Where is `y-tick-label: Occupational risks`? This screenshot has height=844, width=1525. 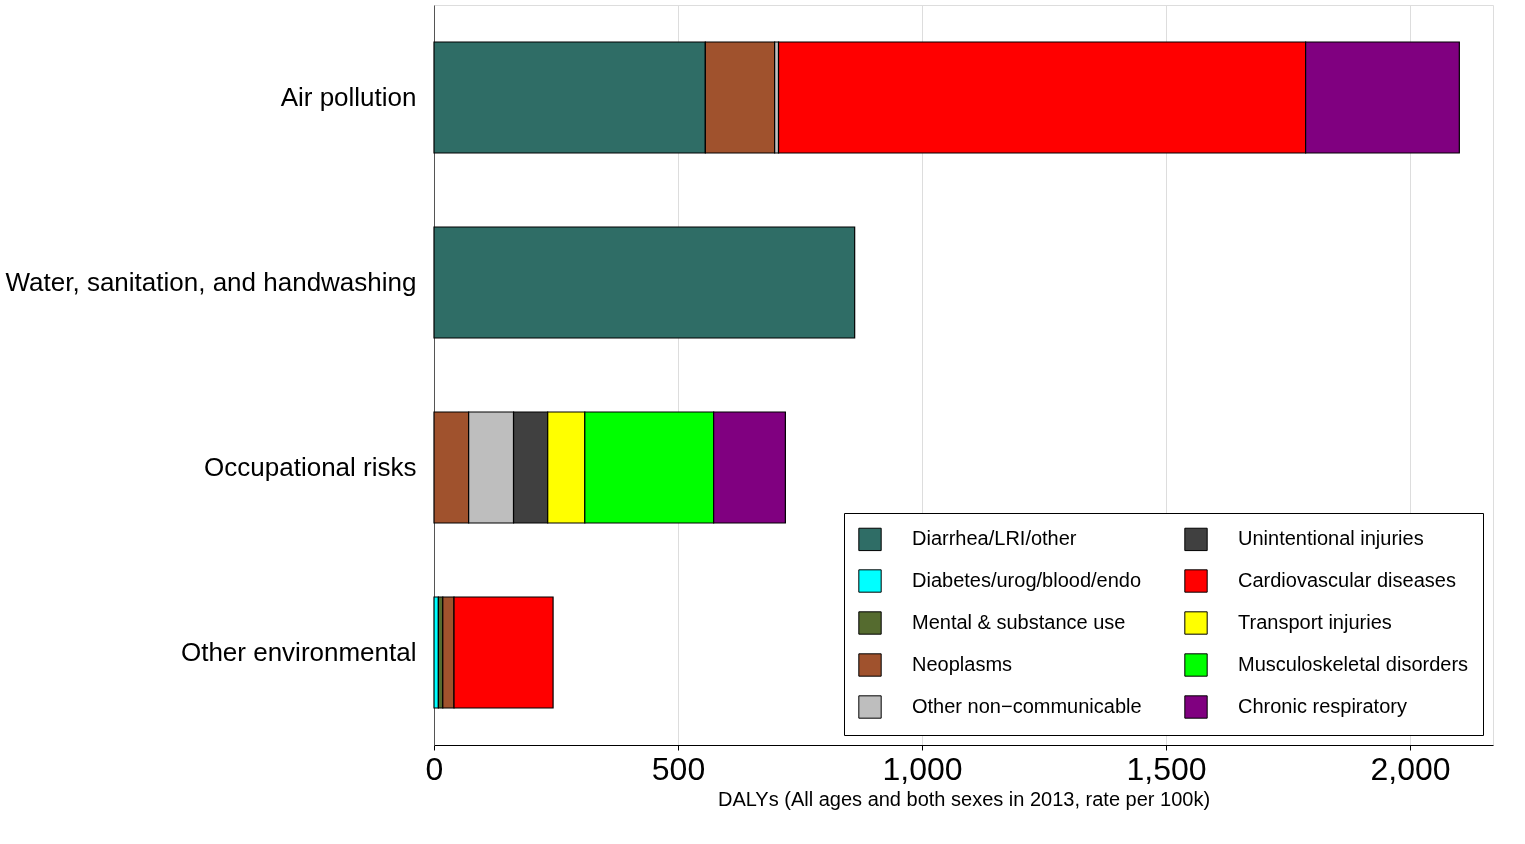
y-tick-label: Occupational risks is located at coordinates (310, 466).